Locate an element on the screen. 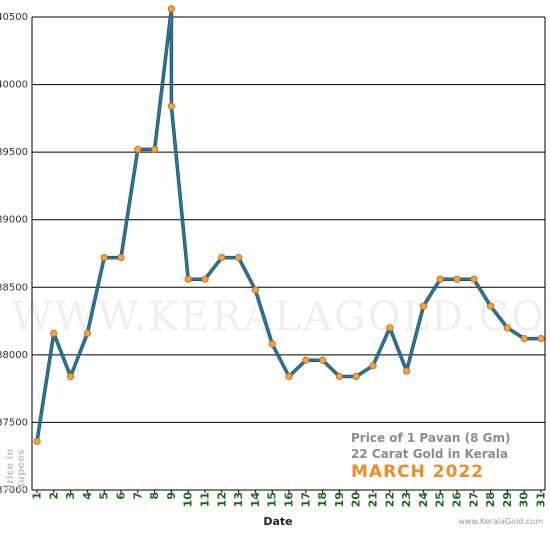 This screenshot has width=550, height=534. x-tick-label: 31 is located at coordinates (541, 499).